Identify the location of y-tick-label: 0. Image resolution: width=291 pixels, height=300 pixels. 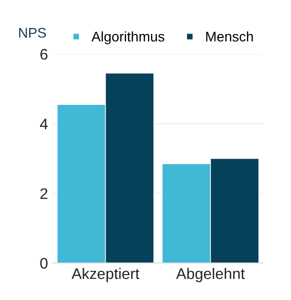
(44, 263).